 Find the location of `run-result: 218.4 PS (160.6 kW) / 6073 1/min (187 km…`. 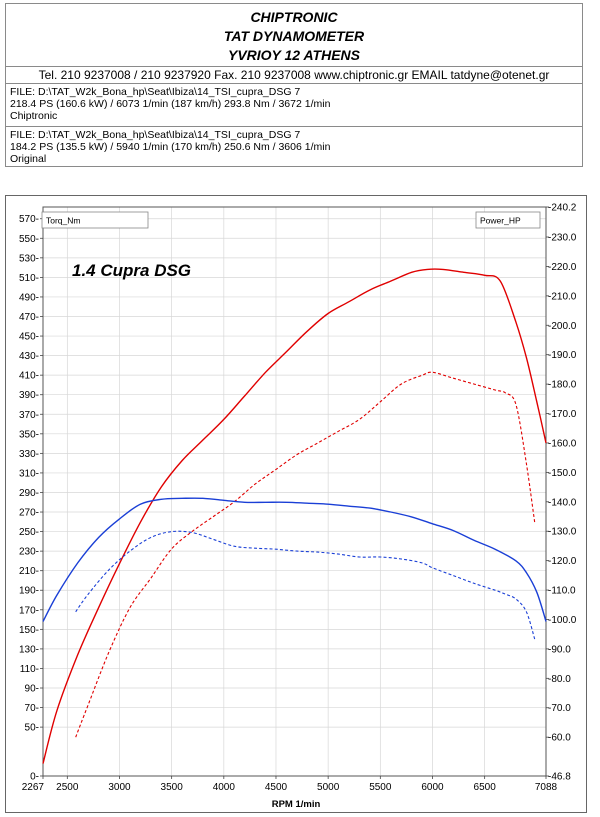

run-result: 218.4 PS (160.6 kW) / 6073 1/min (187 km… is located at coordinates (170, 104).